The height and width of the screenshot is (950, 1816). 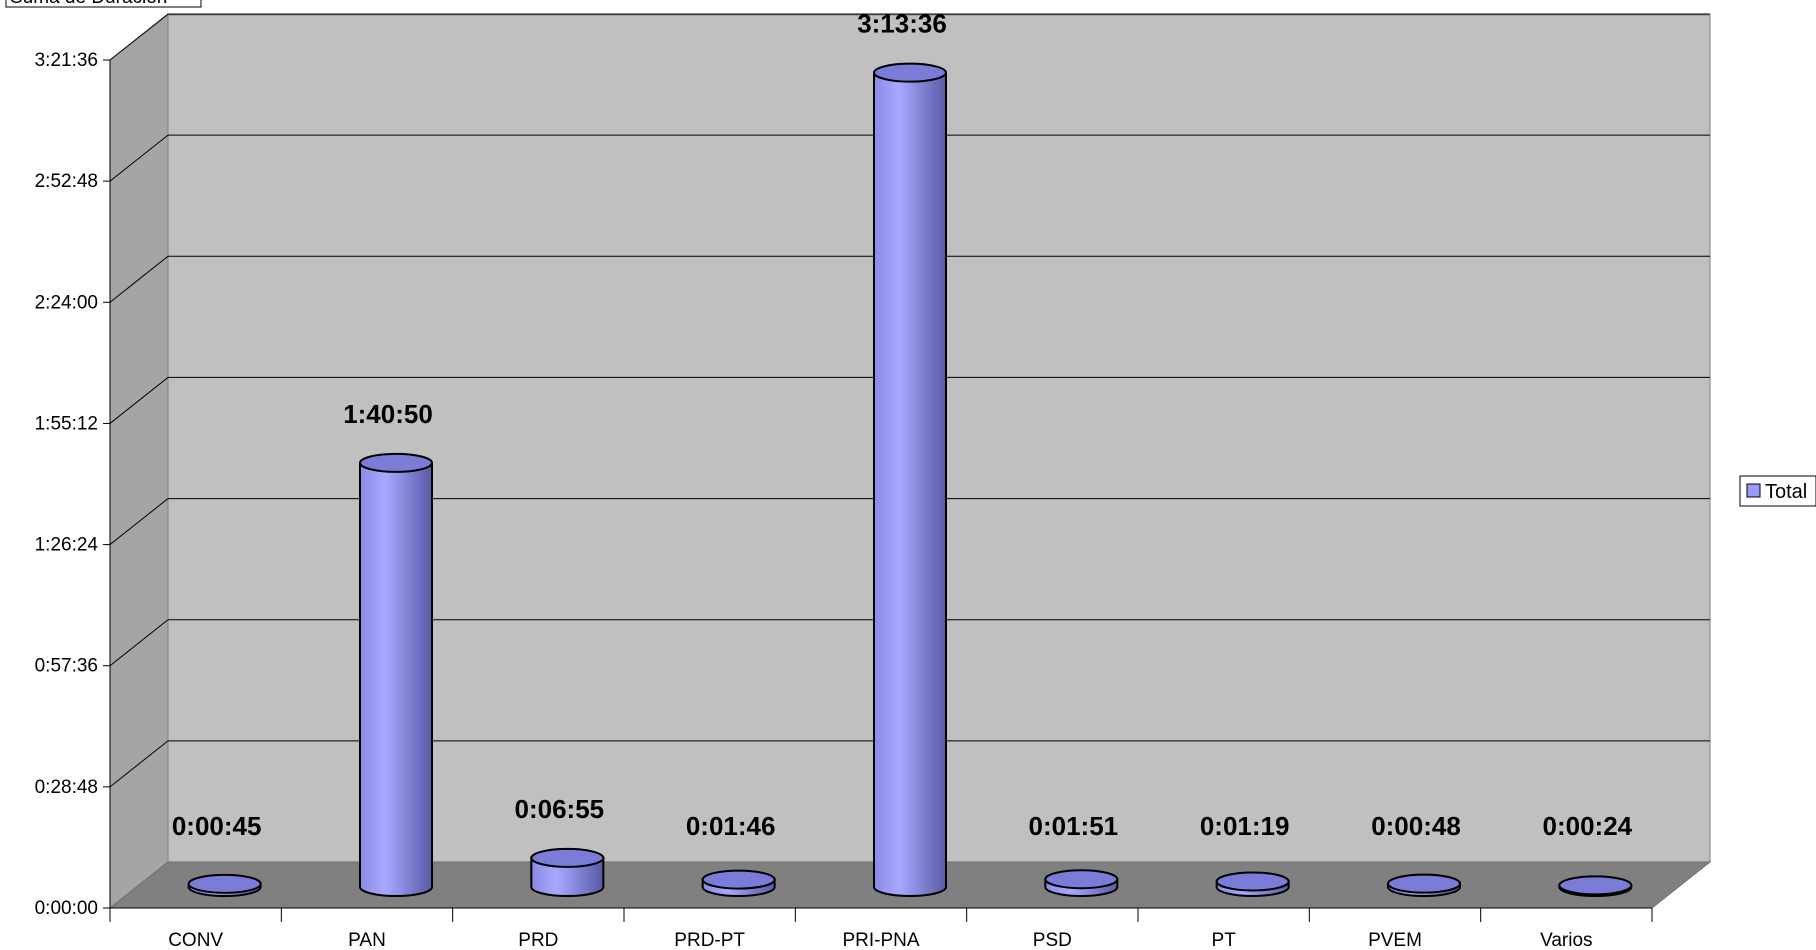 I want to click on legend-label: Total, so click(x=1786, y=492).